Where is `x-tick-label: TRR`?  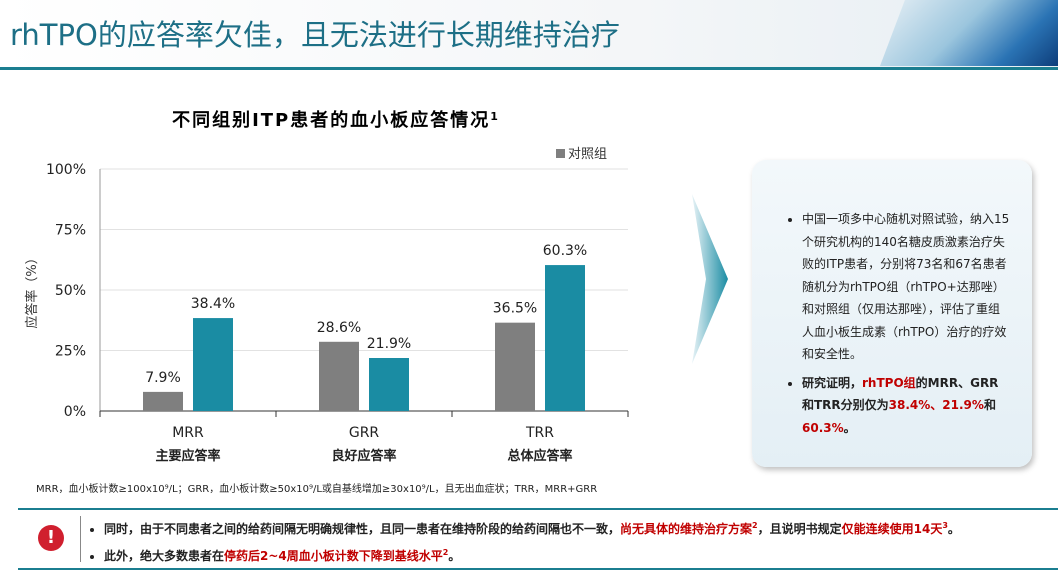
x-tick-label: TRR is located at coordinates (539, 433).